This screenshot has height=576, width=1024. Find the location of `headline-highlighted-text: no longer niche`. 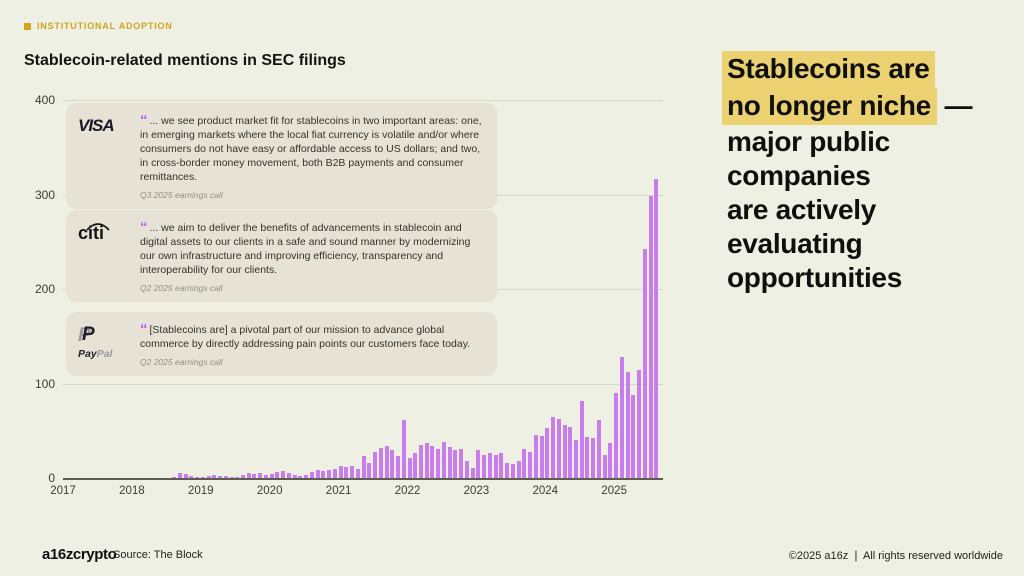

headline-highlighted-text: no longer niche is located at coordinates (829, 106).